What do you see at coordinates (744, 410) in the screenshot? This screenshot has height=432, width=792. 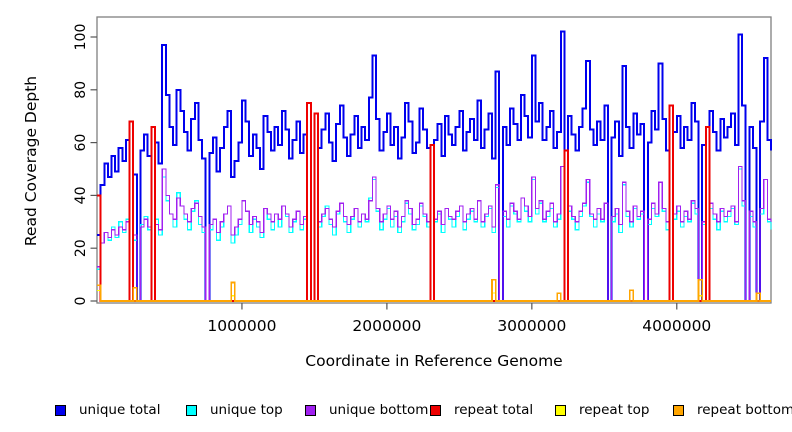 I see `legend-item-label: repeat bottom` at bounding box center [744, 410].